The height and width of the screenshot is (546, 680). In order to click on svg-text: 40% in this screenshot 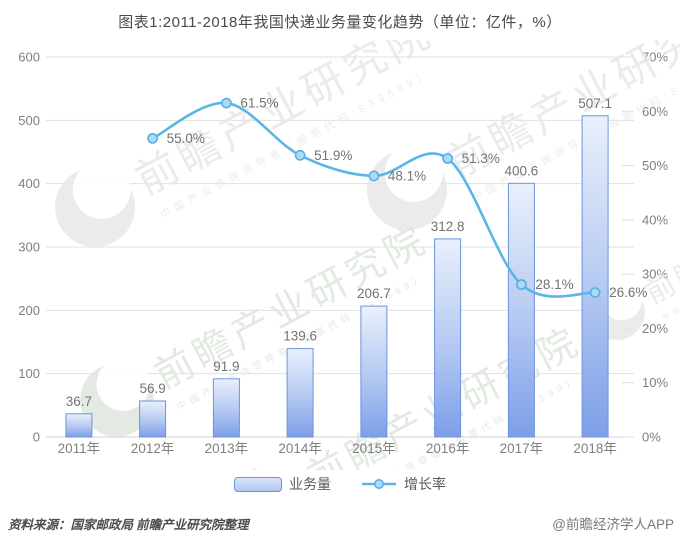, I will do `click(655, 219)`.